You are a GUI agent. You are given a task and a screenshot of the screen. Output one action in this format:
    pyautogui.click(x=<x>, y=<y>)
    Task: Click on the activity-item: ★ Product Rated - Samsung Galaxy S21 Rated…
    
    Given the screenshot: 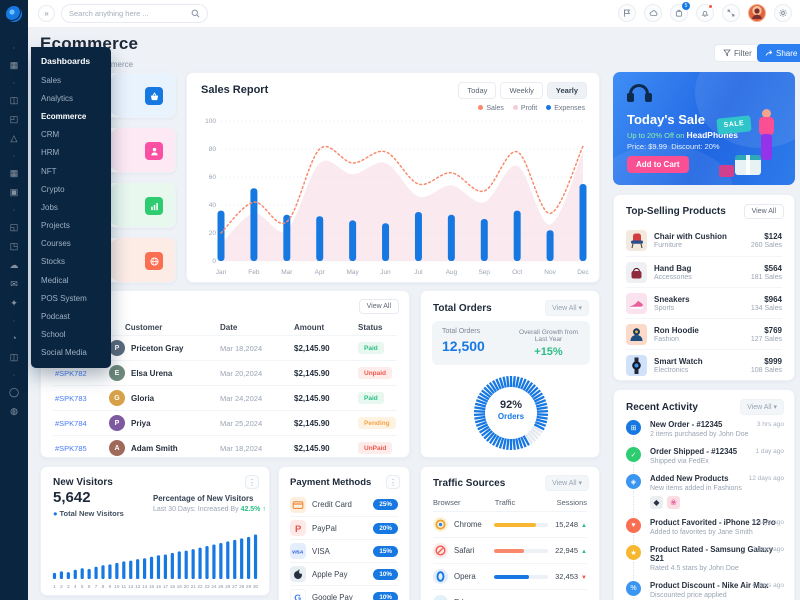 What is the action you would take?
    pyautogui.click(x=705, y=562)
    